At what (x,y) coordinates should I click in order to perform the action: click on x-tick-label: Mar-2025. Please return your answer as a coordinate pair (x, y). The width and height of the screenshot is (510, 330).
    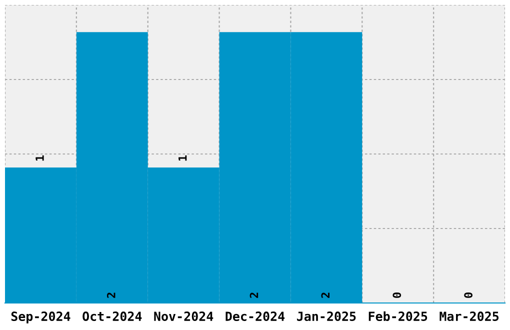
    Looking at the image, I should click on (469, 317).